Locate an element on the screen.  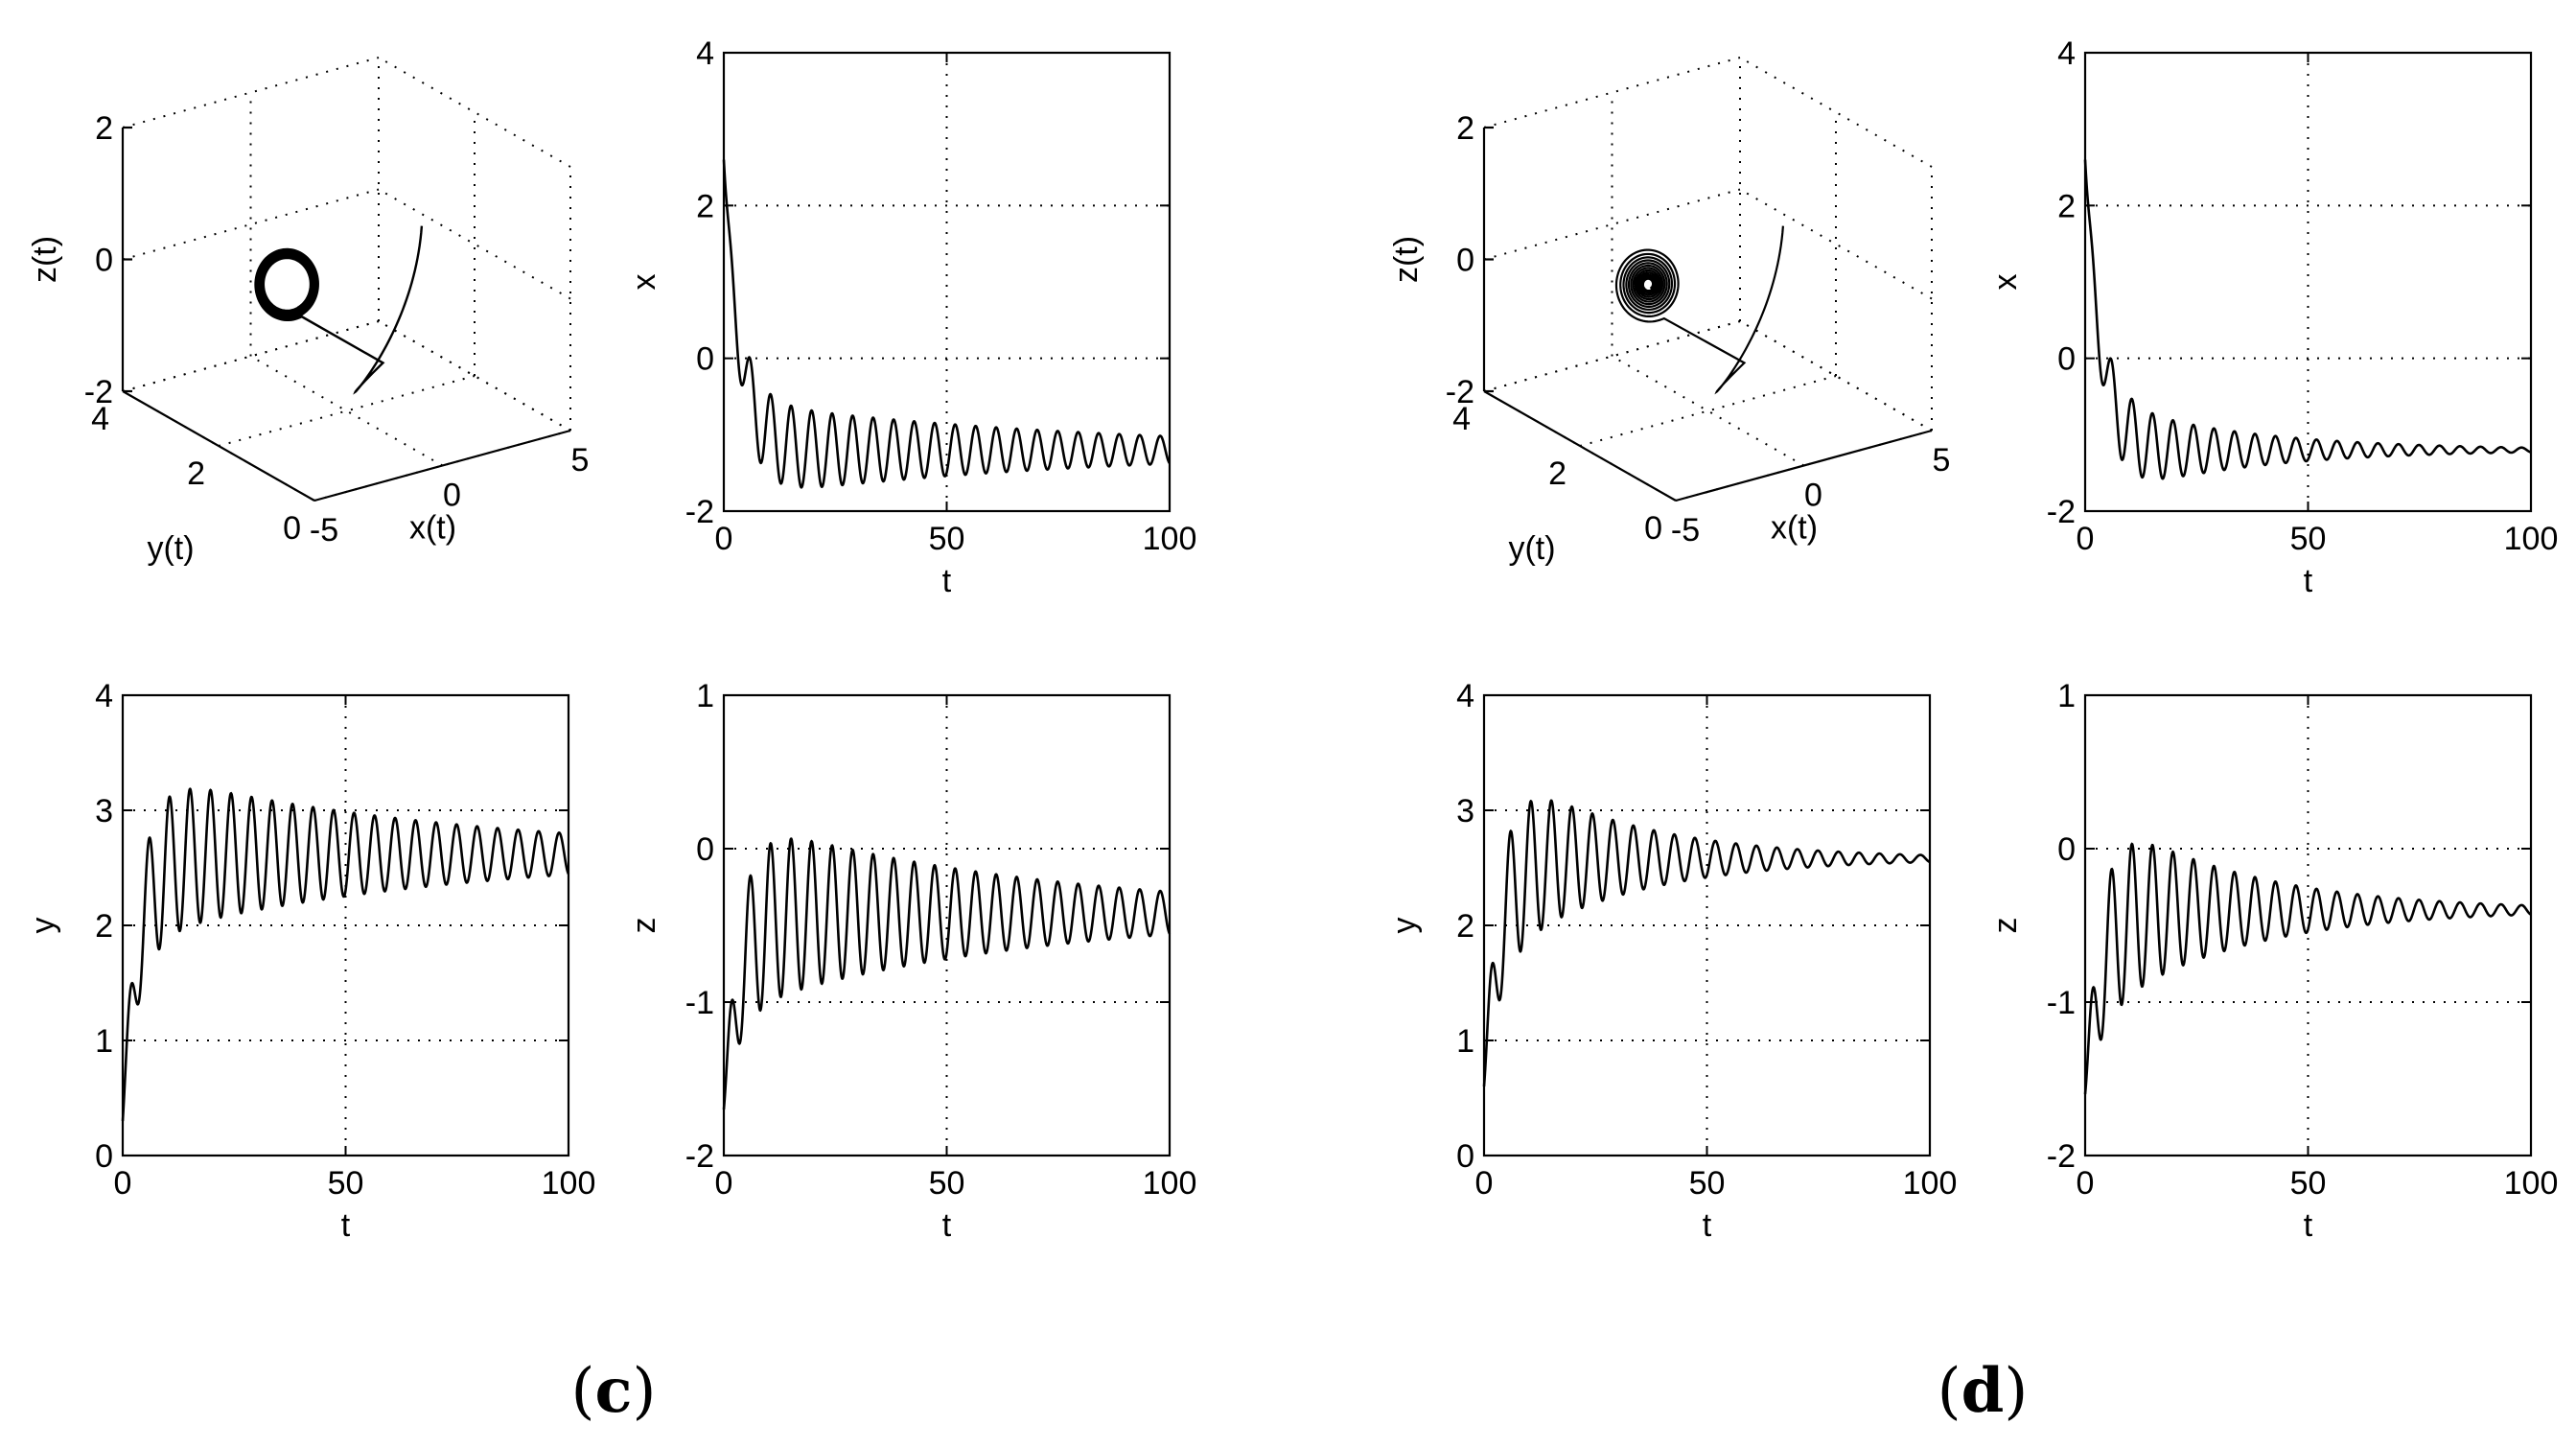
x-tick-label: 5 is located at coordinates (1942, 460).